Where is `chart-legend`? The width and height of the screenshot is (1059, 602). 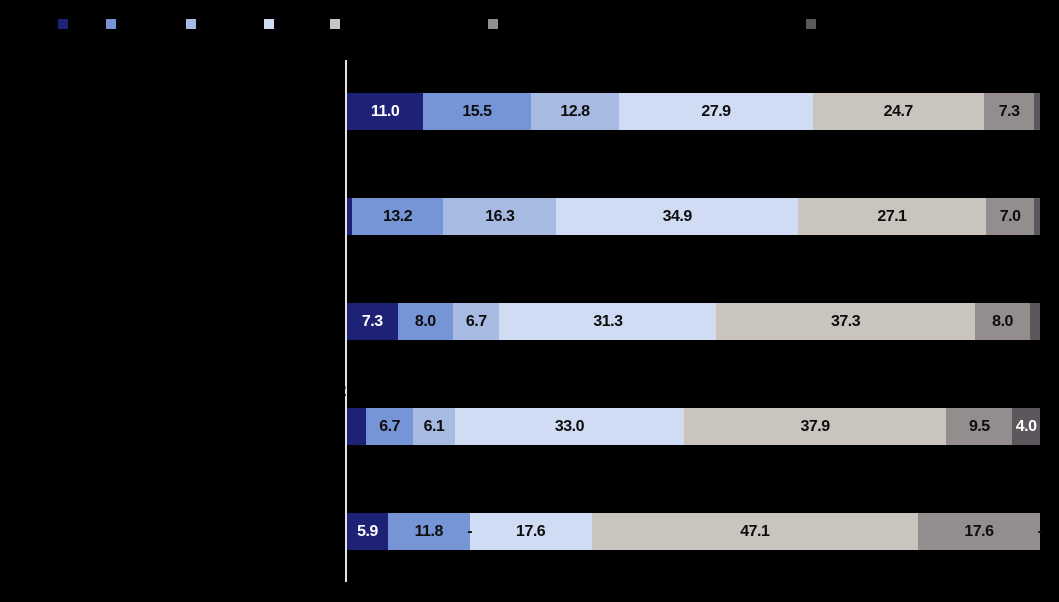
chart-legend is located at coordinates (529, 20).